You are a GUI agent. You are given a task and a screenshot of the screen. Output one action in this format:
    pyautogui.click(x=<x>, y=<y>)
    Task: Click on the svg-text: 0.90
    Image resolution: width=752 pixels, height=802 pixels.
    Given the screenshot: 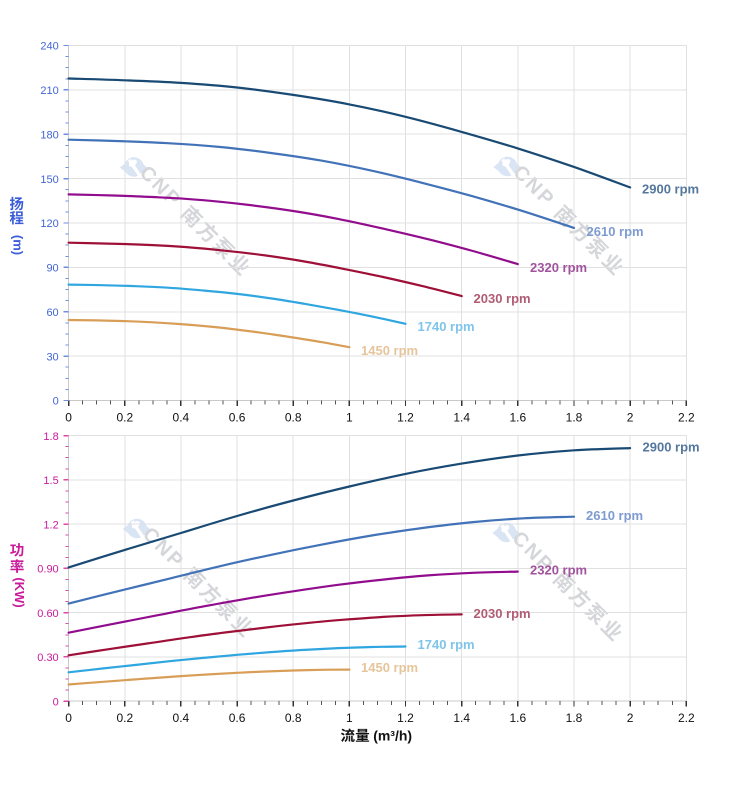 What is the action you would take?
    pyautogui.click(x=47, y=570)
    